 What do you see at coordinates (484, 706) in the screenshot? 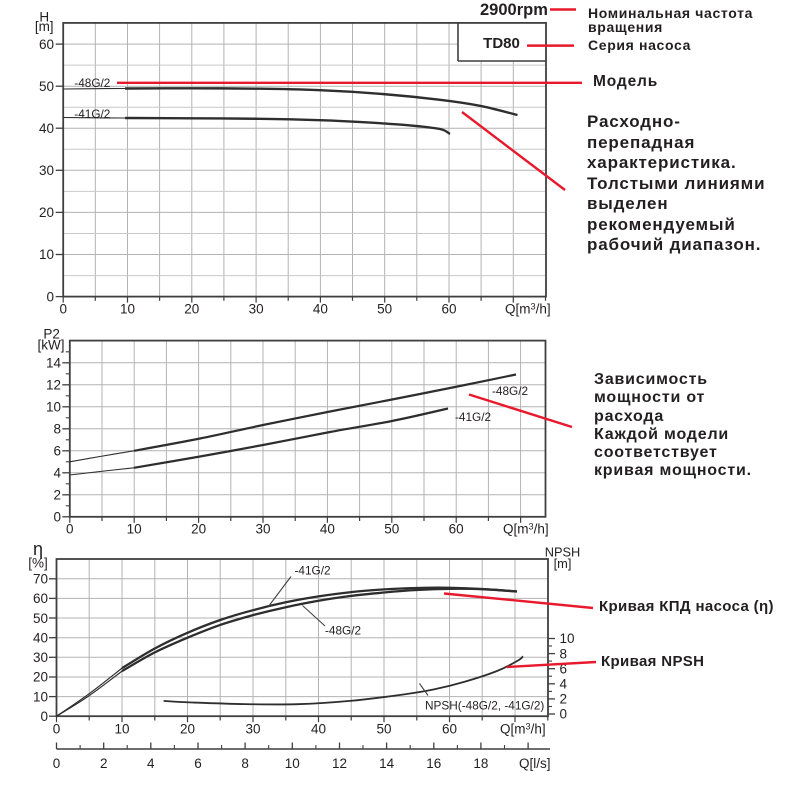
I see `svg-text: NPSH(-48G/2, -41G/2)` at bounding box center [484, 706].